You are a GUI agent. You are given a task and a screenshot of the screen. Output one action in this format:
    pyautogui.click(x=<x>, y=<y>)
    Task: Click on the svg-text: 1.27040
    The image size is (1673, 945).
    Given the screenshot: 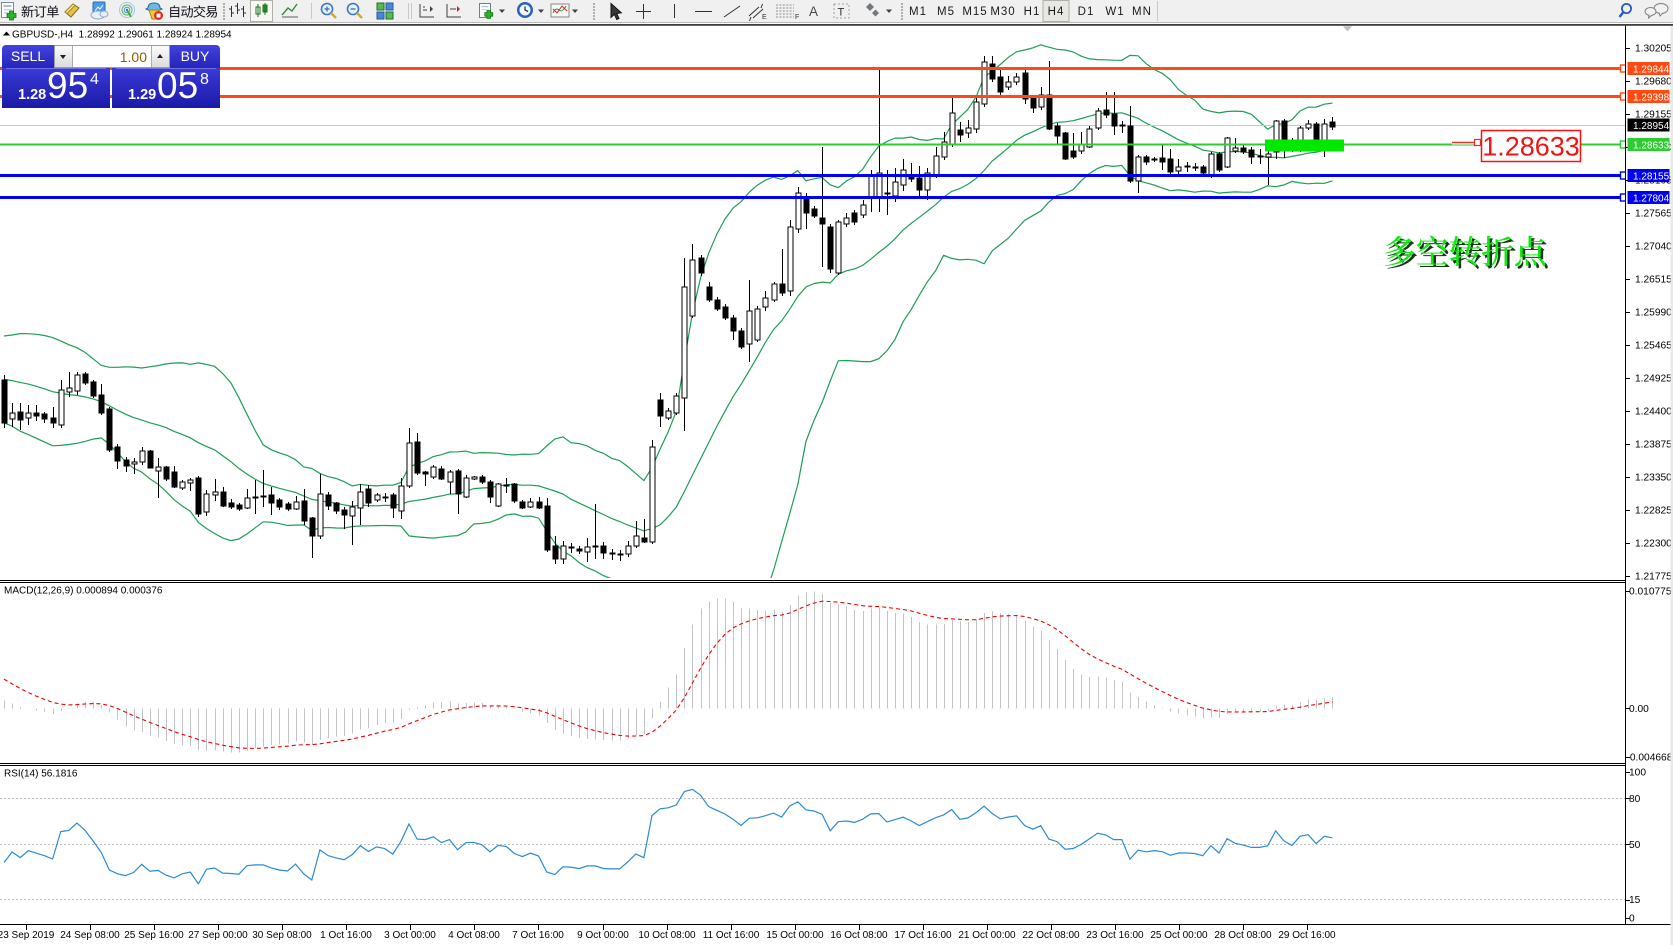 What is the action you would take?
    pyautogui.click(x=1653, y=247)
    